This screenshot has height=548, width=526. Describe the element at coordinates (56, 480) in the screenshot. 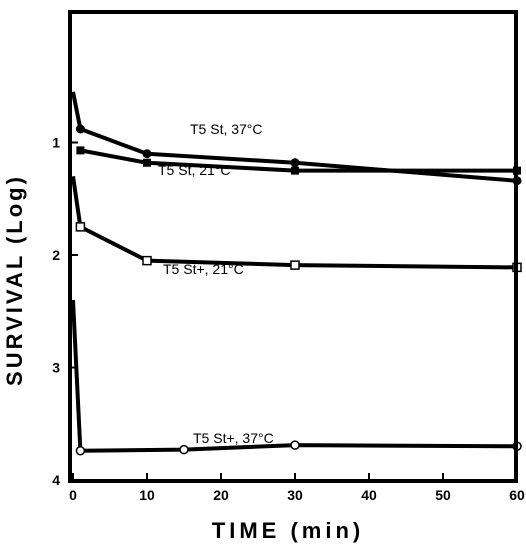

I see `y-tick-label: 4` at that location.